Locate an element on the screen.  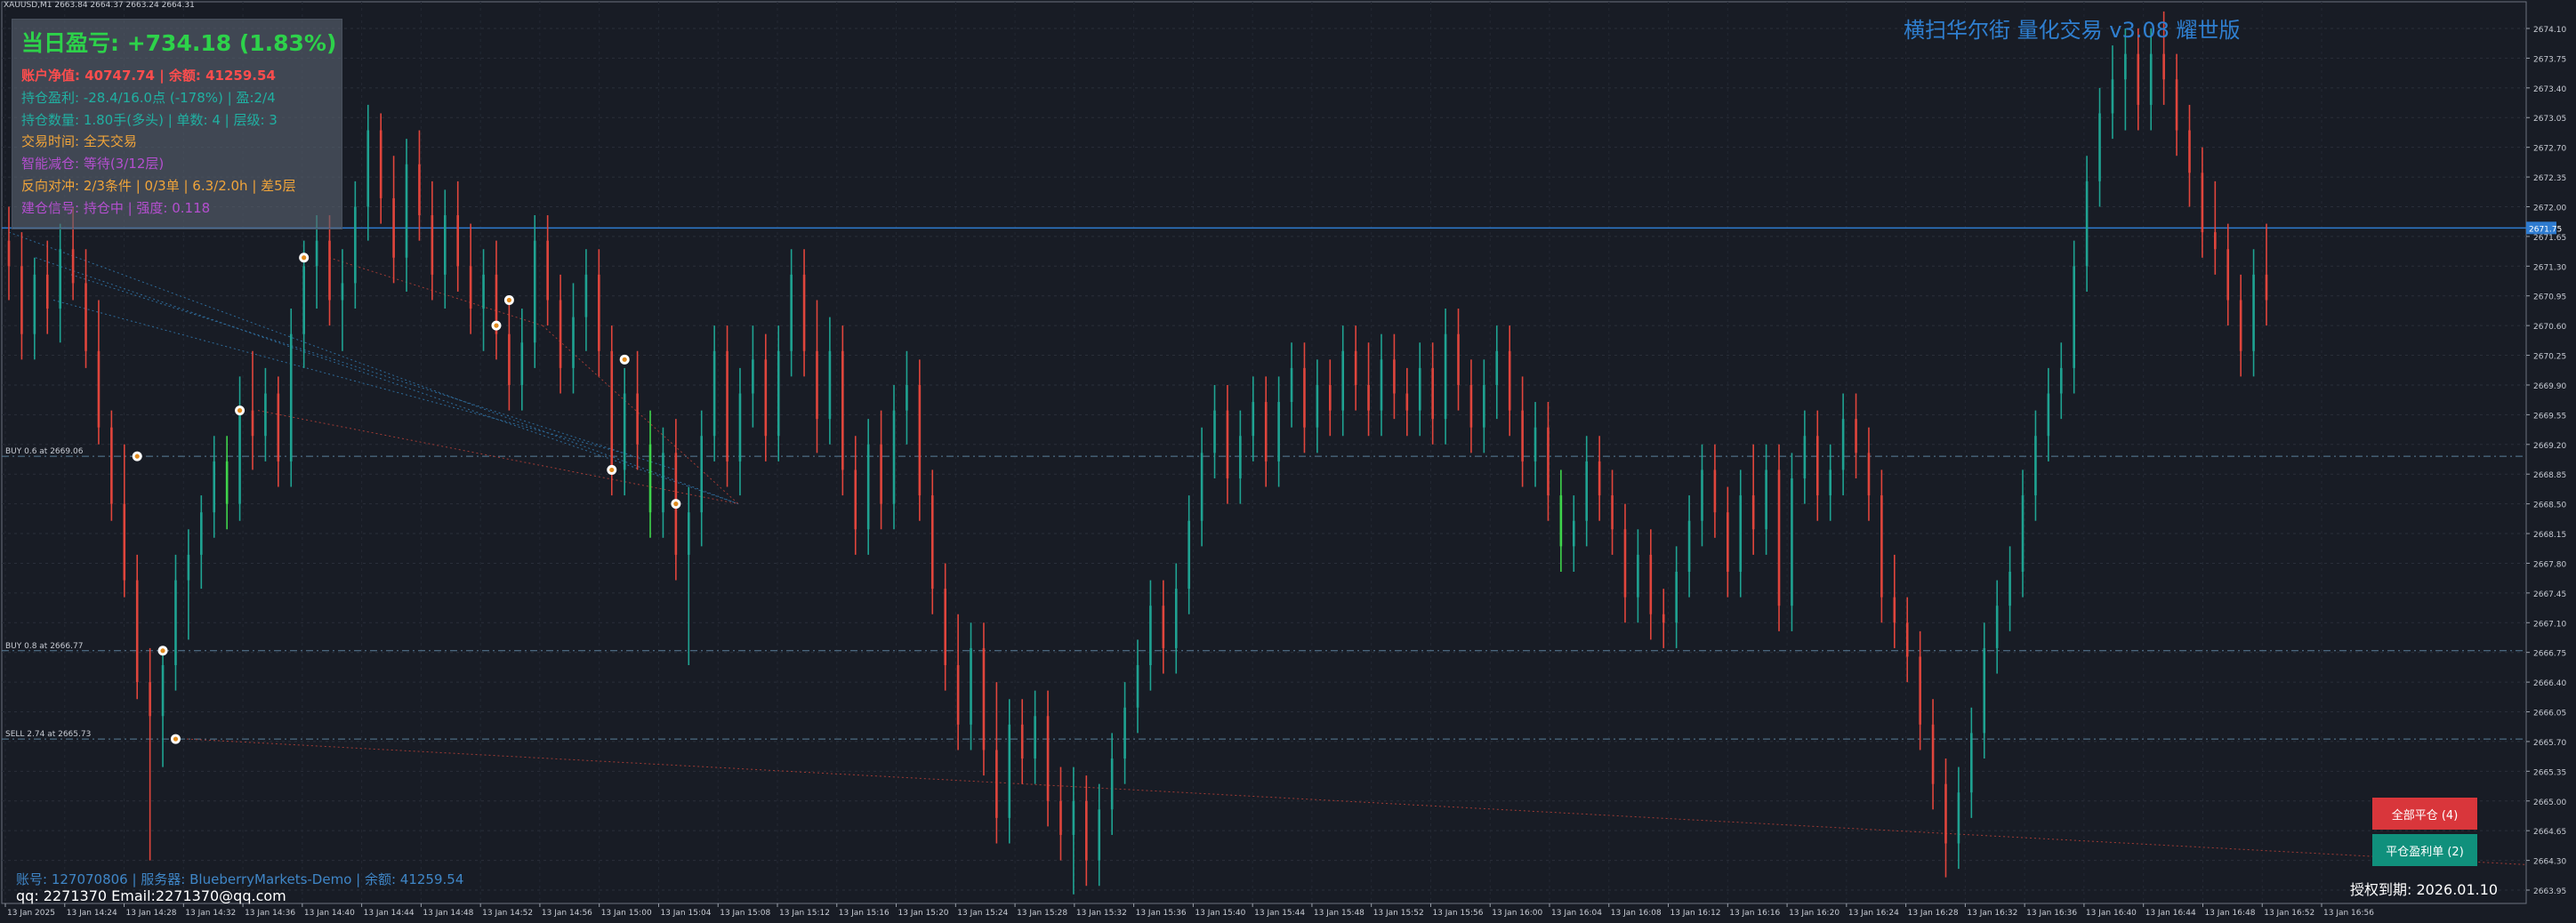
close-all-button: 全部平仓 (4) is located at coordinates (2424, 814).